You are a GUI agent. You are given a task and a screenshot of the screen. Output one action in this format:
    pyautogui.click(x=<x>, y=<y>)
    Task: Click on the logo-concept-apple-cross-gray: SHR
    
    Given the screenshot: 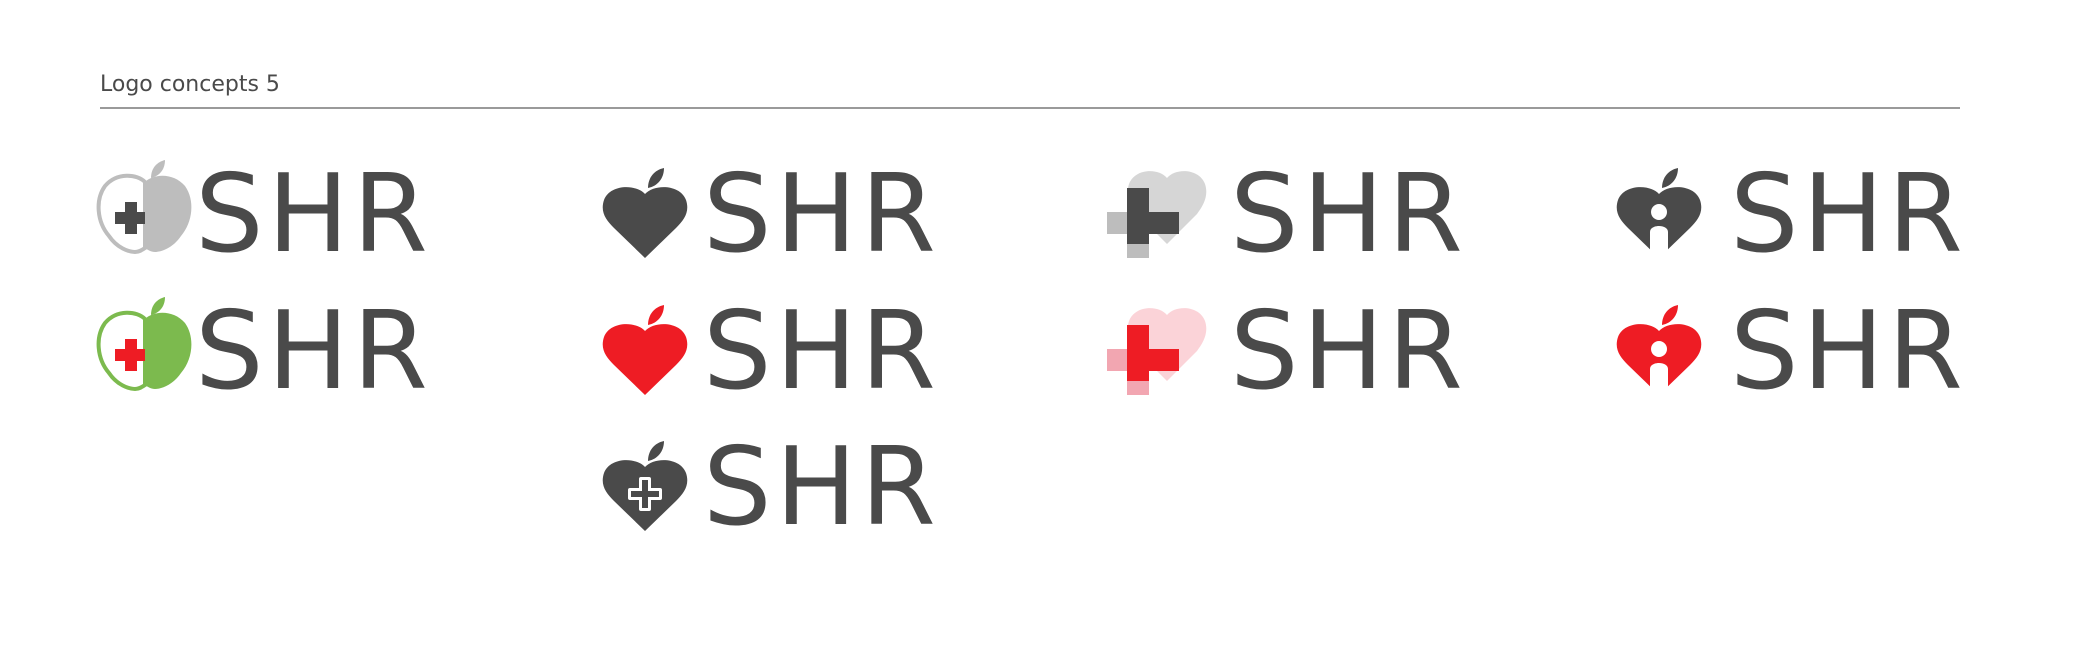 What is the action you would take?
    pyautogui.click(x=270, y=215)
    